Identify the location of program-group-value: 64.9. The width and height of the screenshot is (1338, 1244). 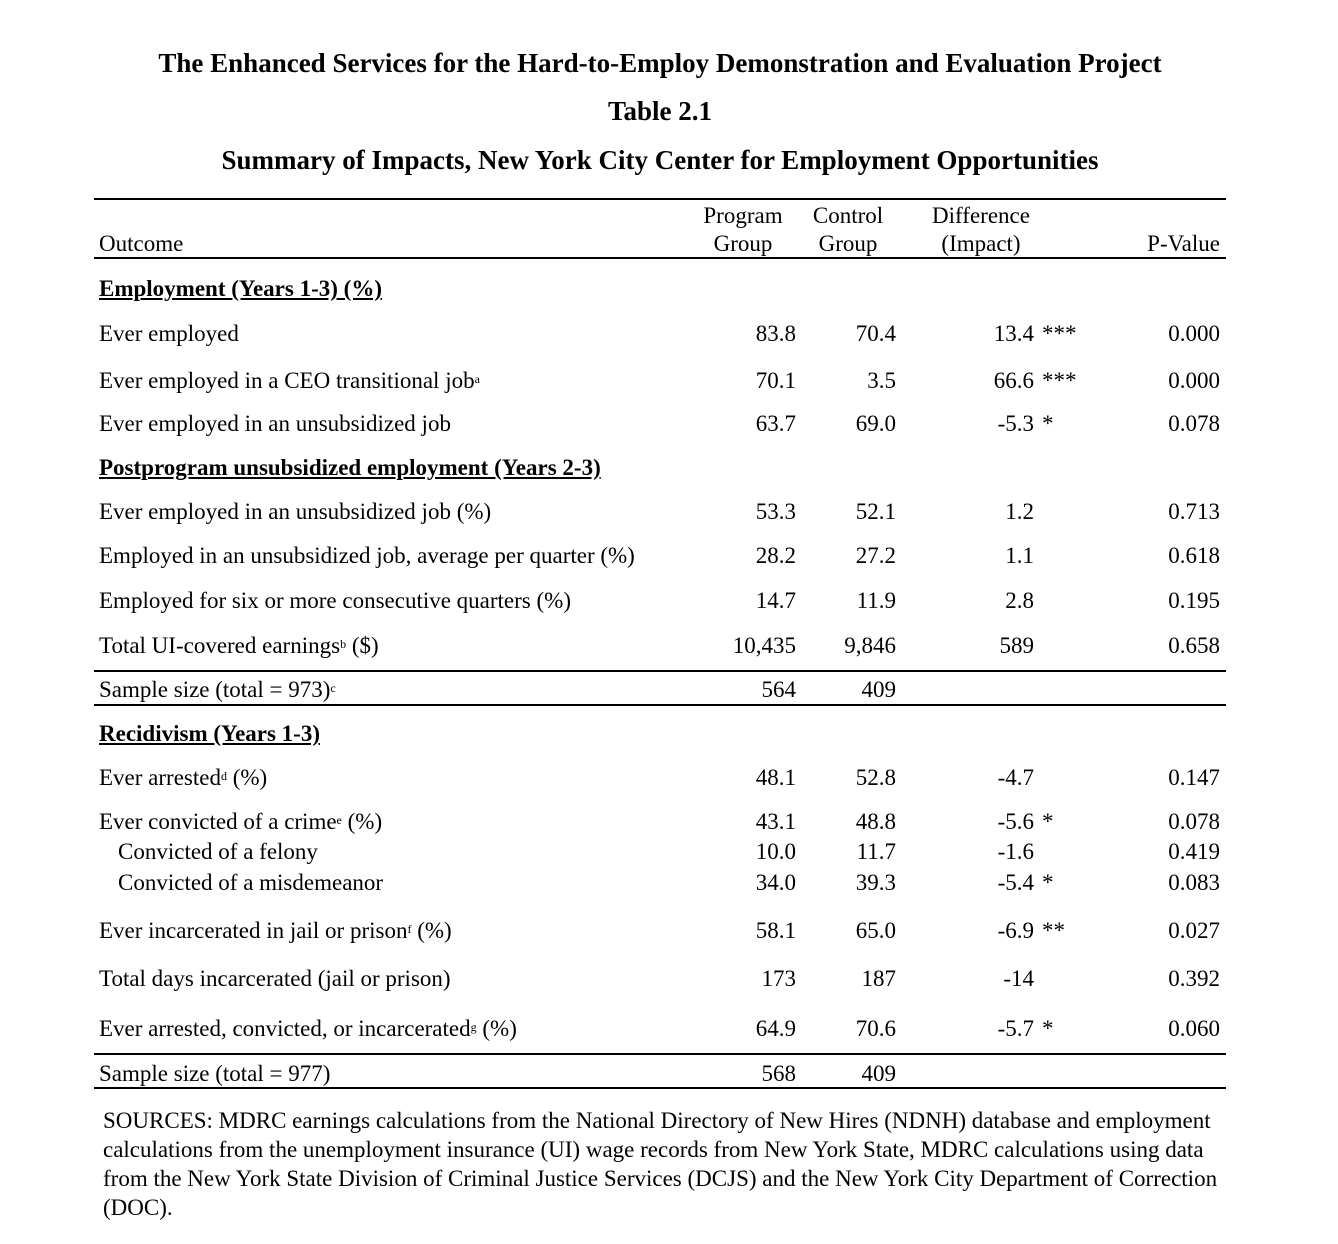
(775, 1028).